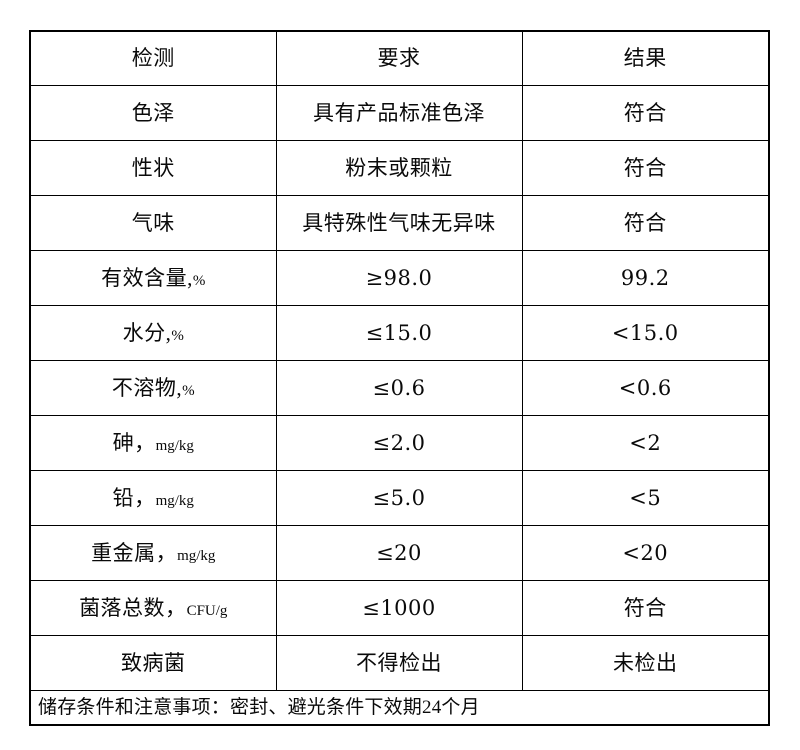  I want to click on item-label: 气味, so click(153, 222).